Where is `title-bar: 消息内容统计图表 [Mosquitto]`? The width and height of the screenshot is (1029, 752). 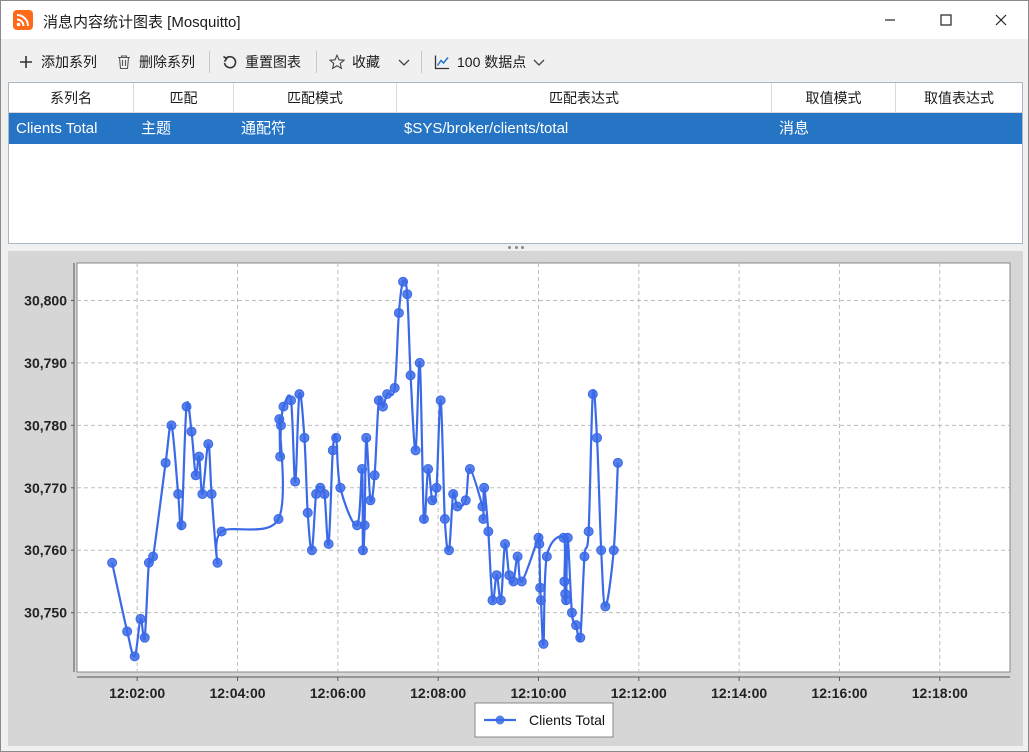
title-bar: 消息内容统计图表 [Mosquitto] is located at coordinates (514, 20).